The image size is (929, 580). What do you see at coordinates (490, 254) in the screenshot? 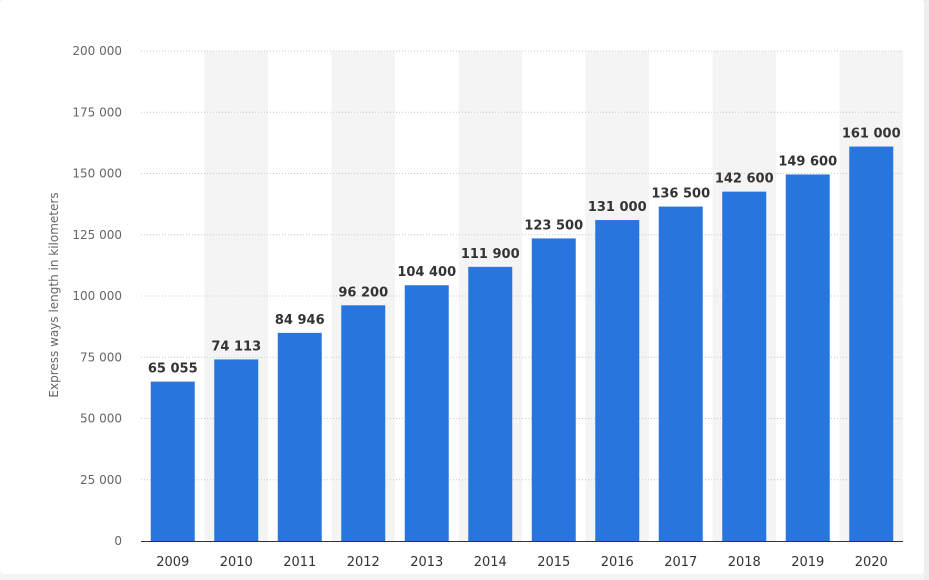
I see `bar-value-label: 111 900` at bounding box center [490, 254].